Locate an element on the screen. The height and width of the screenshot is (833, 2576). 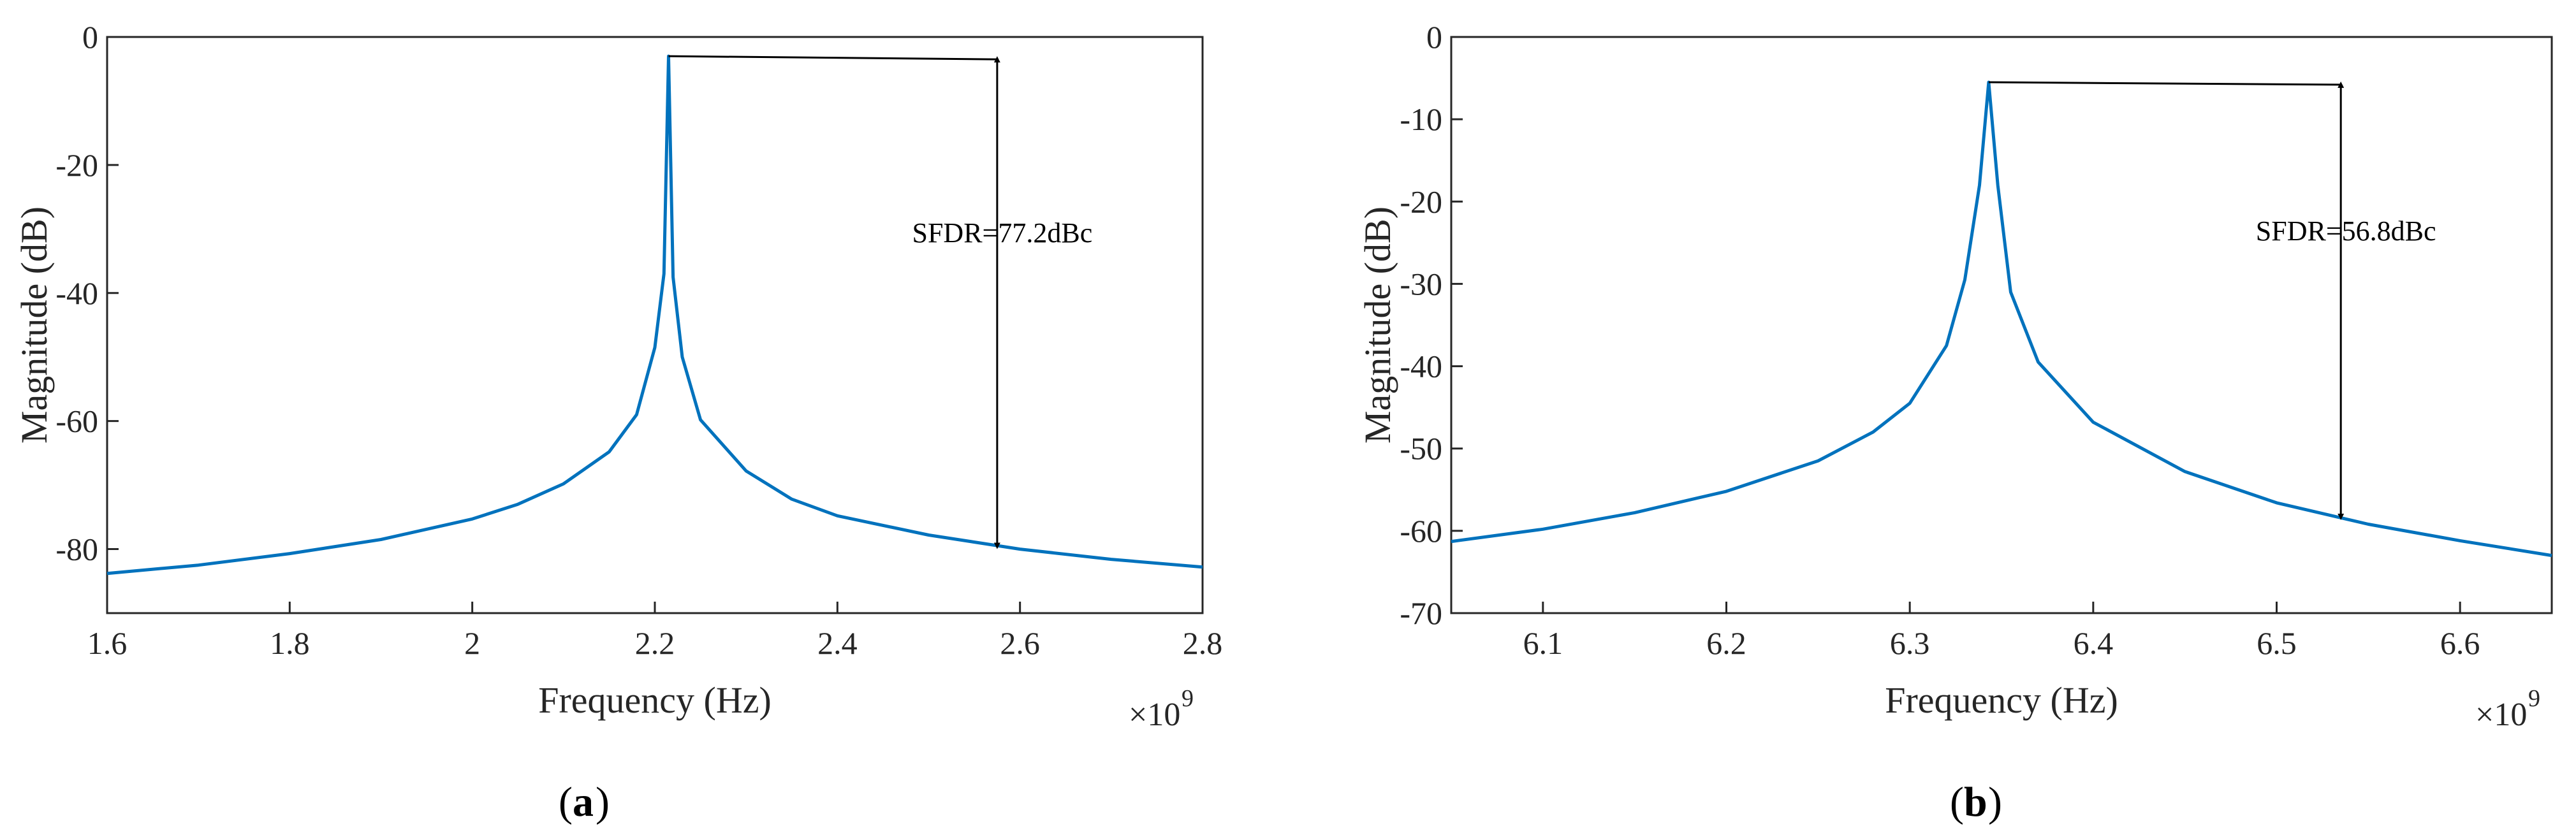
x-tick-label: 6.5 is located at coordinates (2277, 643).